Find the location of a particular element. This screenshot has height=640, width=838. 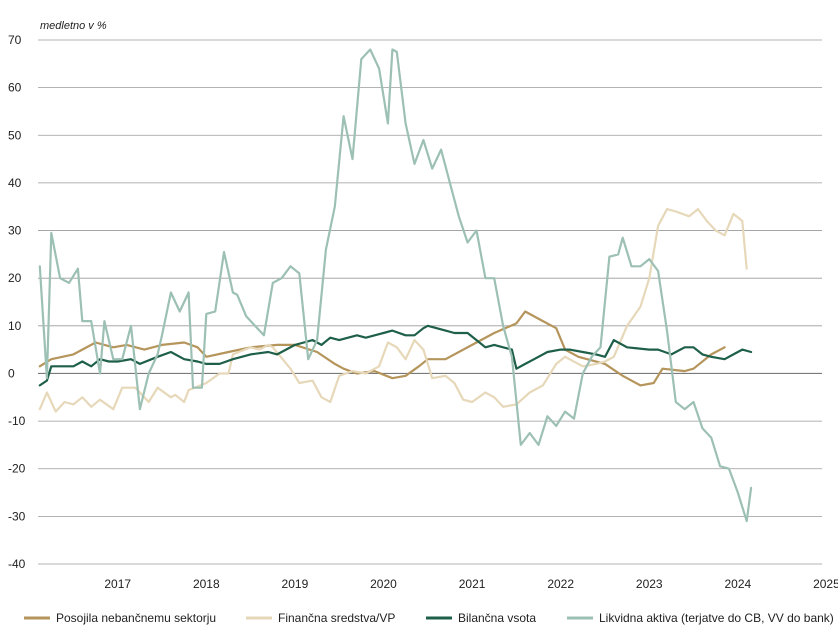

x-tick-label: 2024 is located at coordinates (737, 584).